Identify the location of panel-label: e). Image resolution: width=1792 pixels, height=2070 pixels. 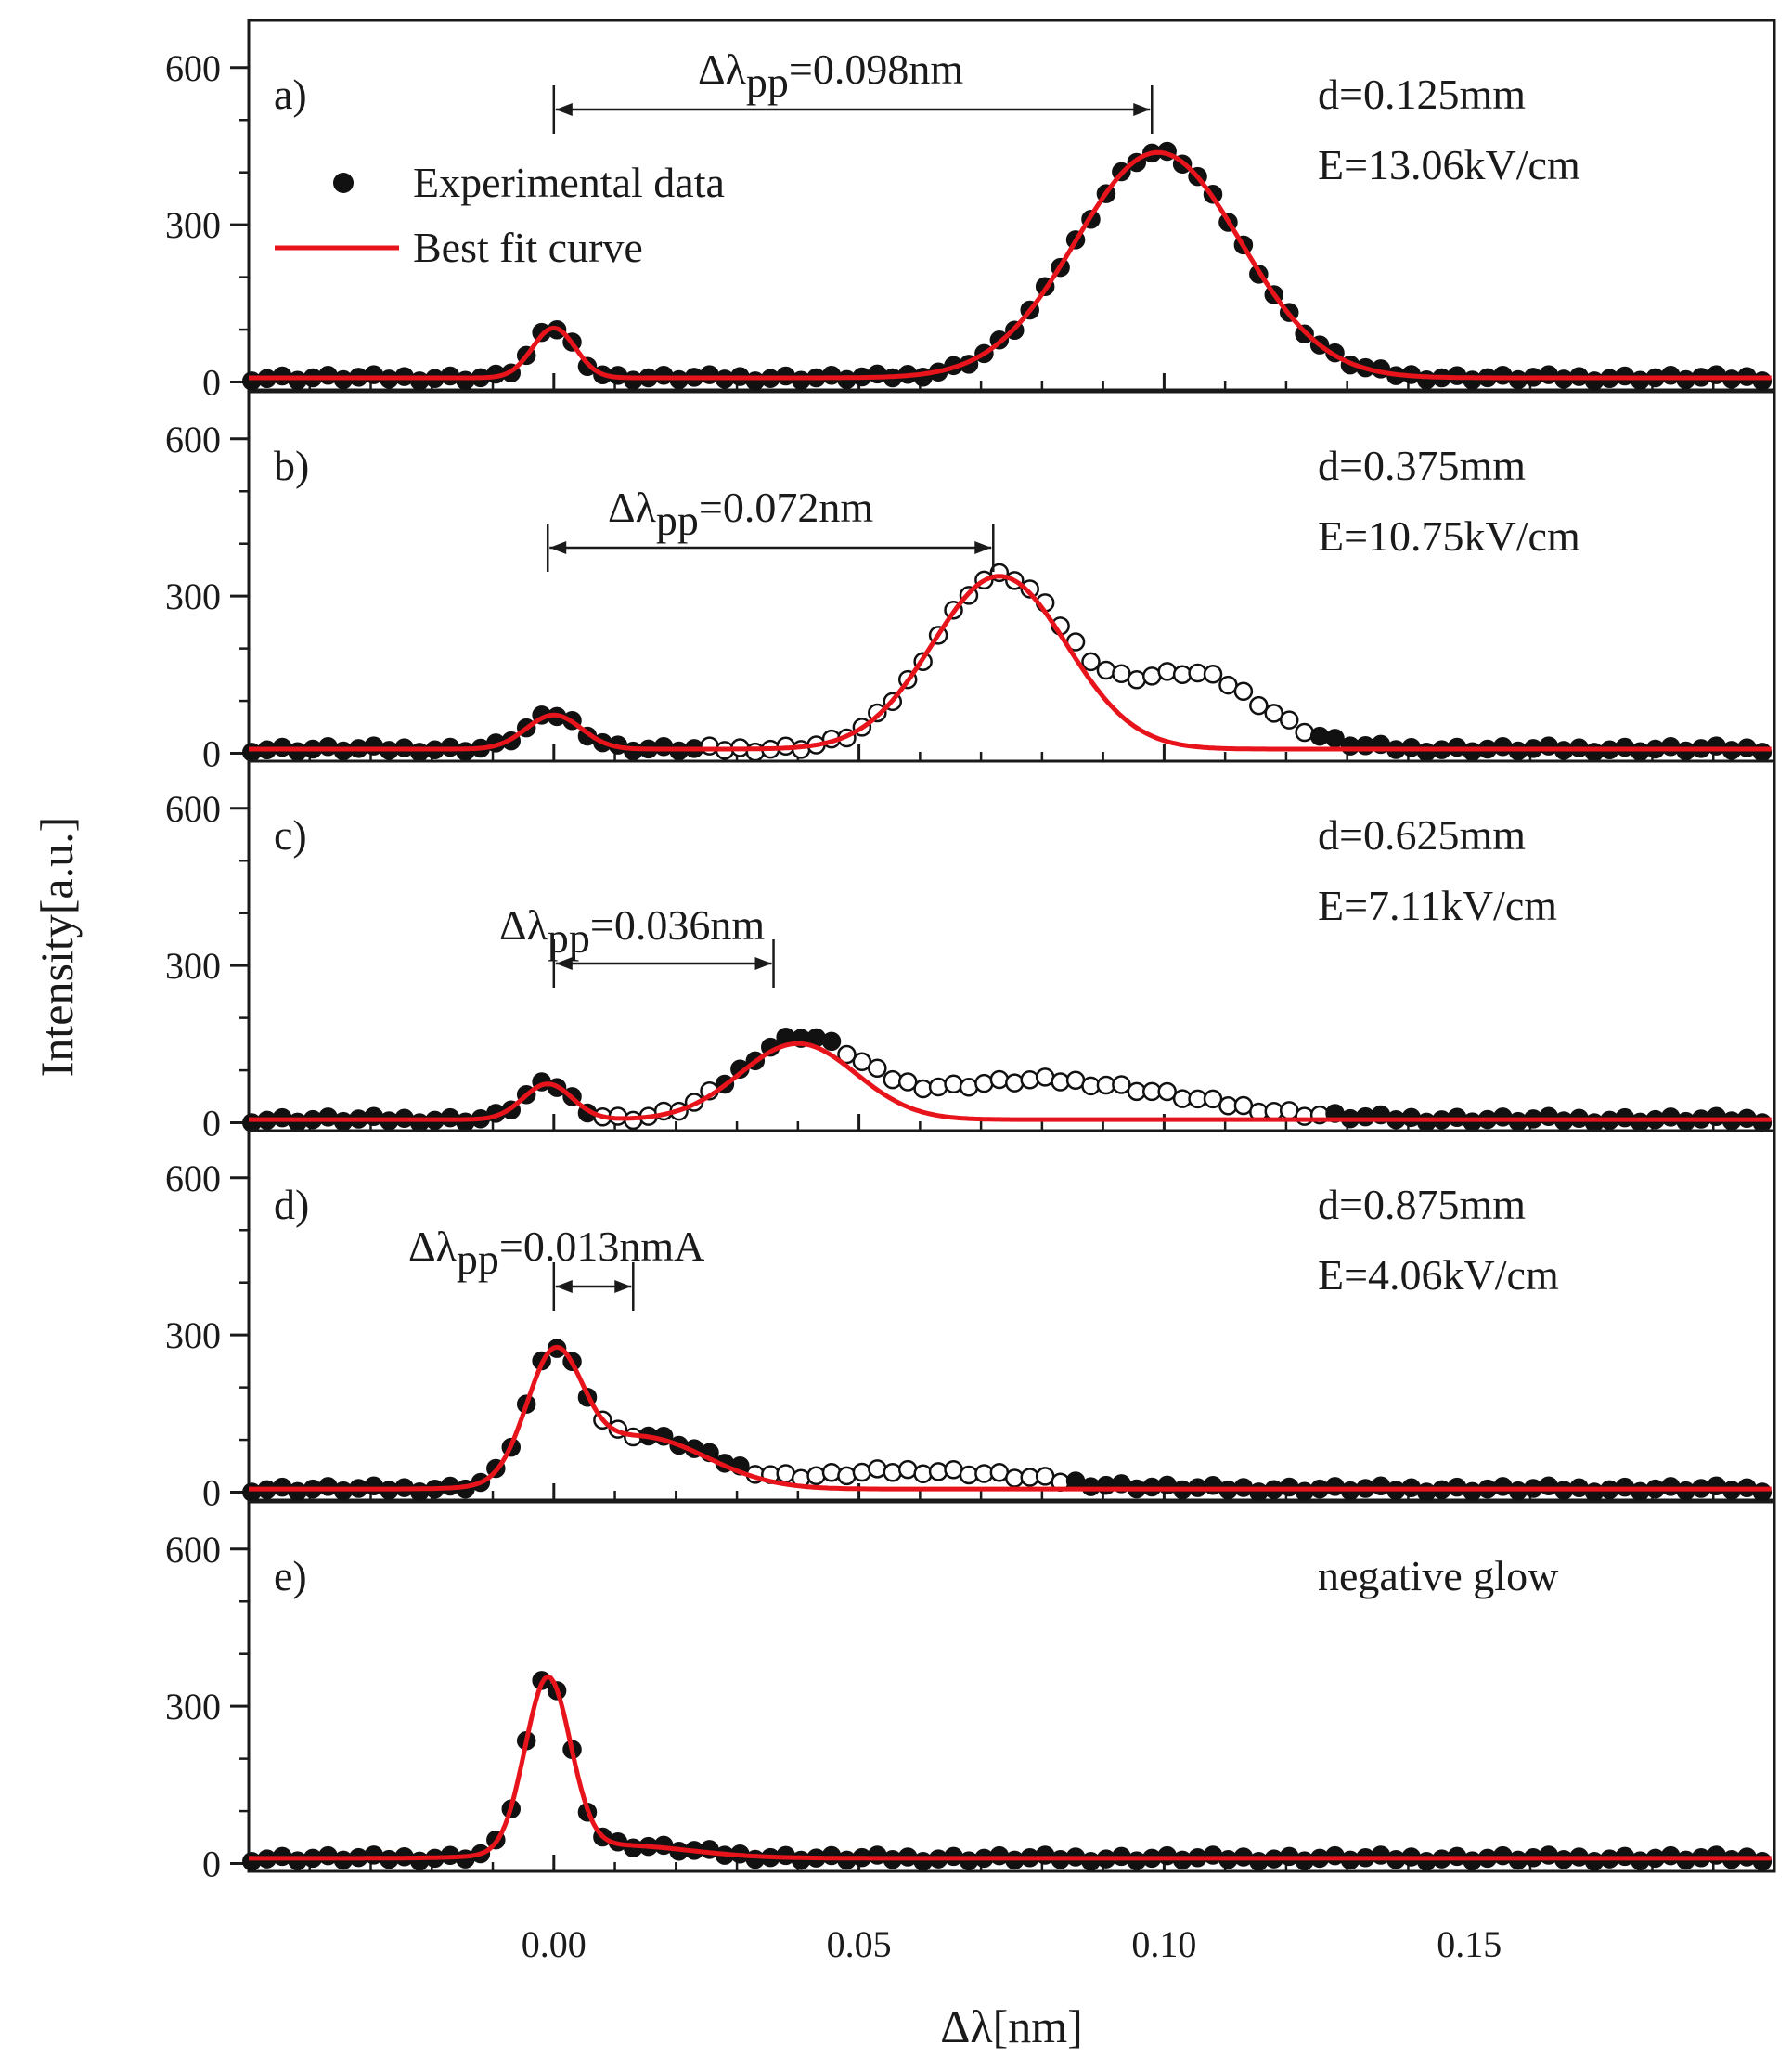
(290, 1575).